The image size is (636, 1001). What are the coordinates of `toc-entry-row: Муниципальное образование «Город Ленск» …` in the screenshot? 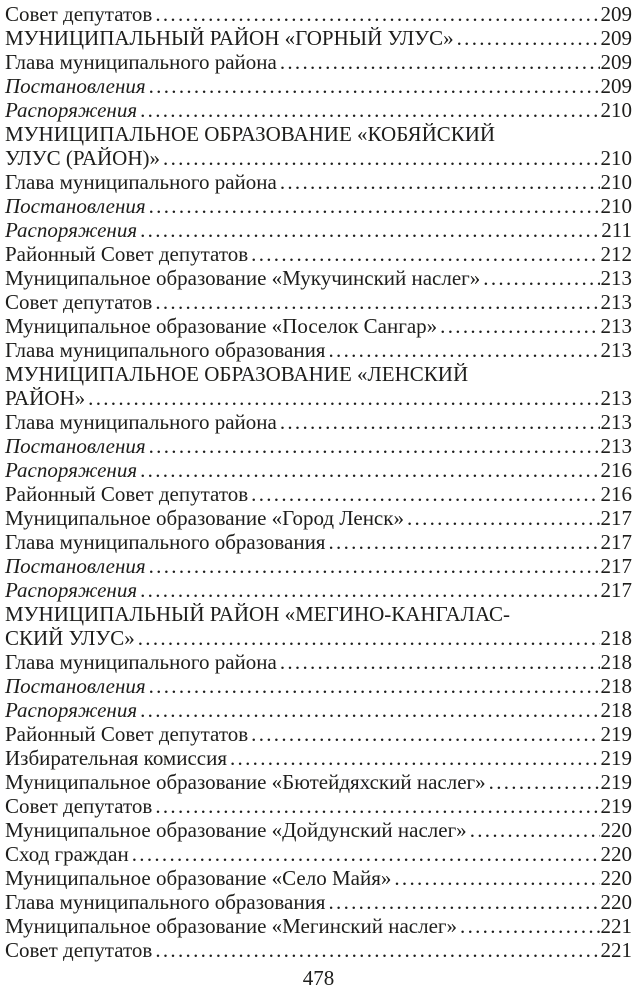 It's located at (318, 518).